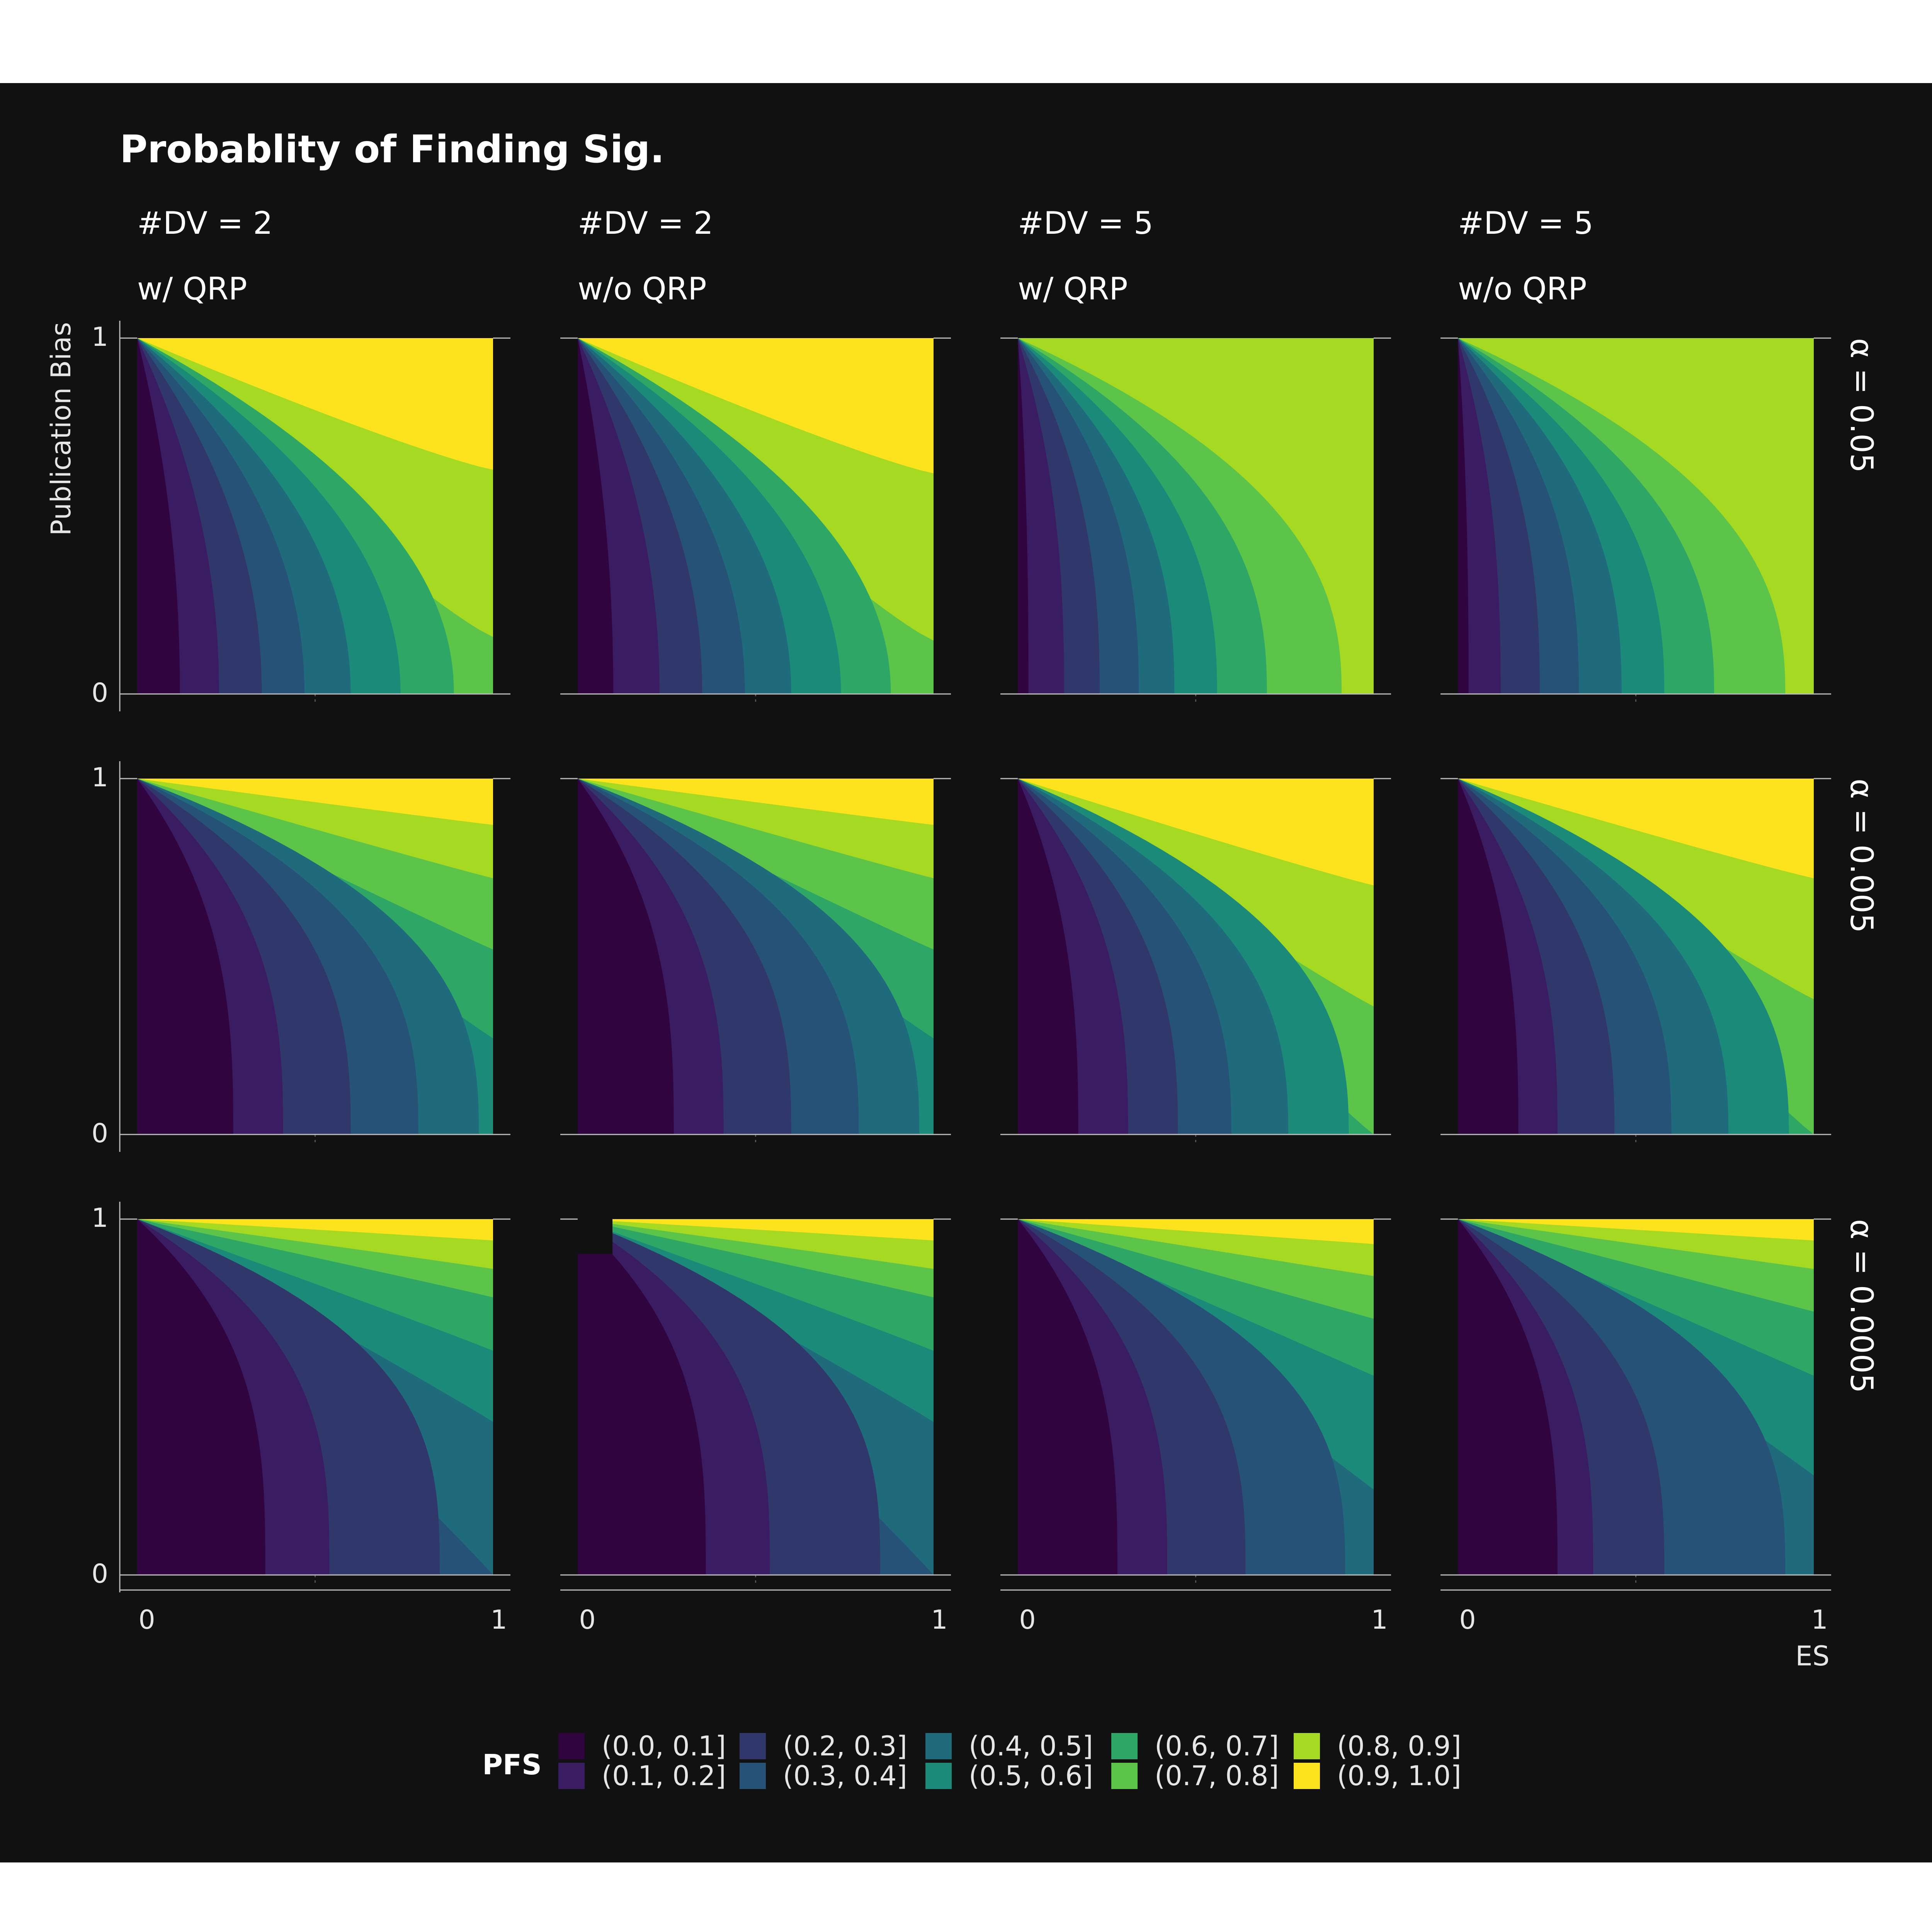  What do you see at coordinates (1217, 1776) in the screenshot?
I see `legend-label: (0.7, 0.8]` at bounding box center [1217, 1776].